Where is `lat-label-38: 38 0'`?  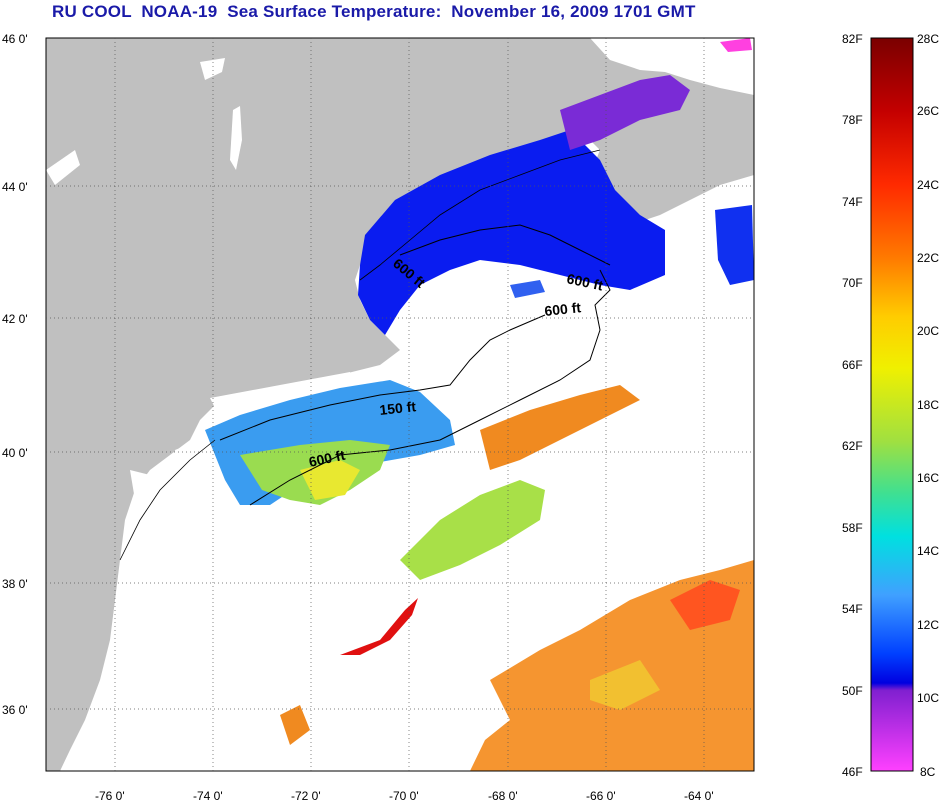 lat-label-38: 38 0' is located at coordinates (15, 584).